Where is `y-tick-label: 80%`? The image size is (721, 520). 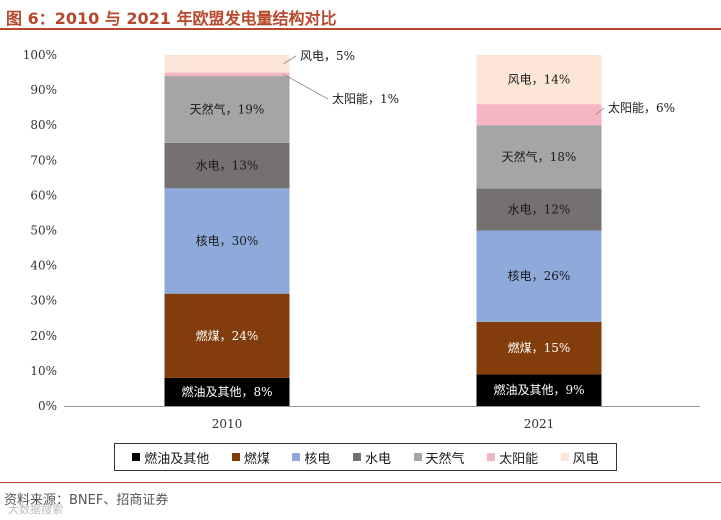 y-tick-label: 80% is located at coordinates (43, 125).